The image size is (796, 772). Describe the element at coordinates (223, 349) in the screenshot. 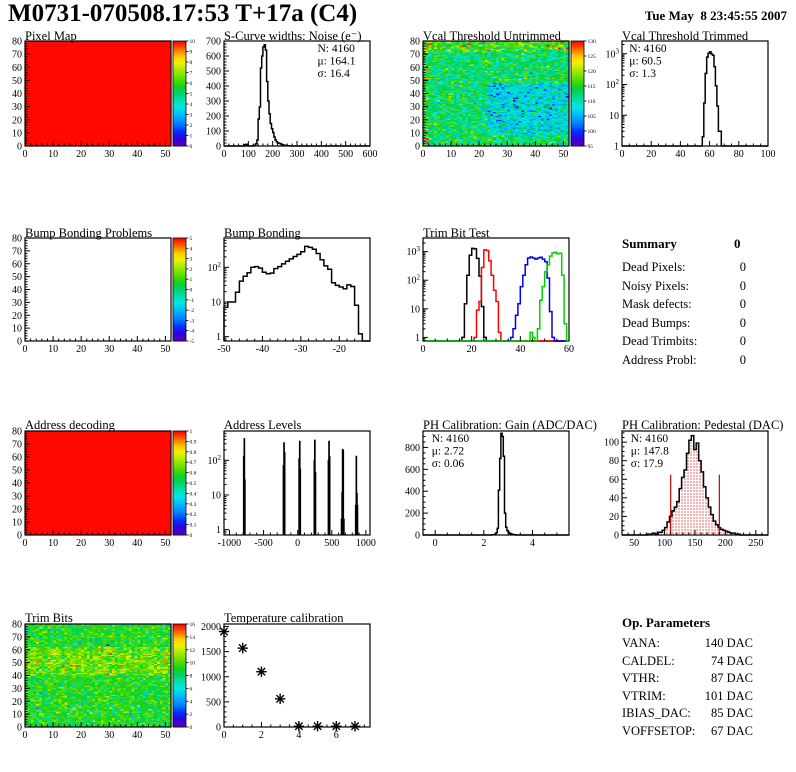

I see `svg-text: -50` at that location.